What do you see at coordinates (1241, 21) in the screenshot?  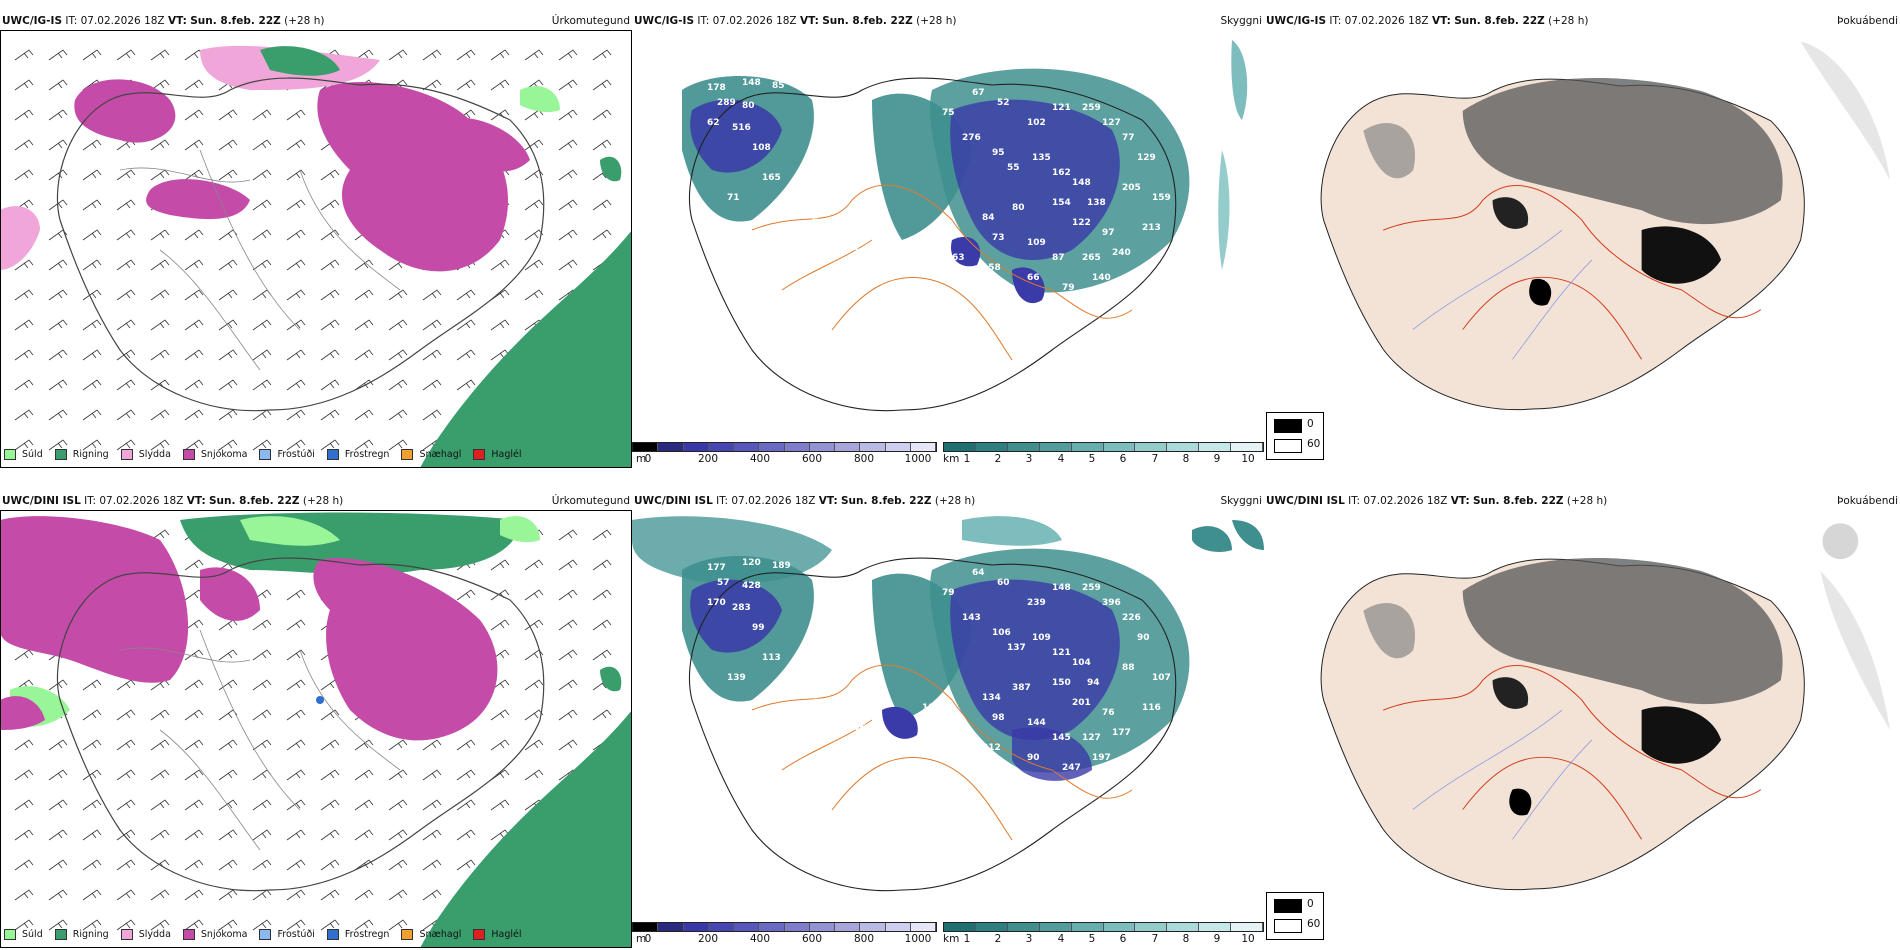 I see `panel-title: Skyggni` at bounding box center [1241, 21].